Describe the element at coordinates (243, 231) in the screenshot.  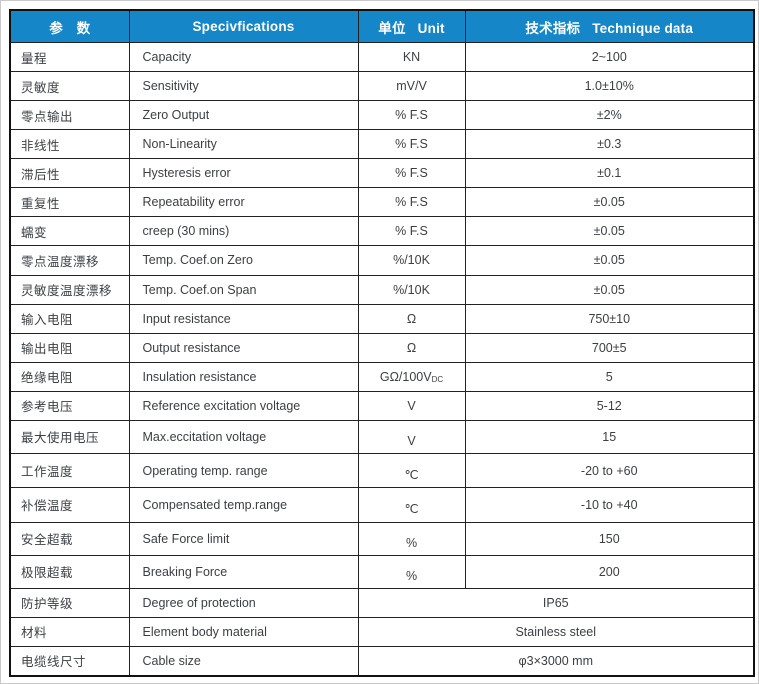
I see `spec-cell: creep (30 mins)` at that location.